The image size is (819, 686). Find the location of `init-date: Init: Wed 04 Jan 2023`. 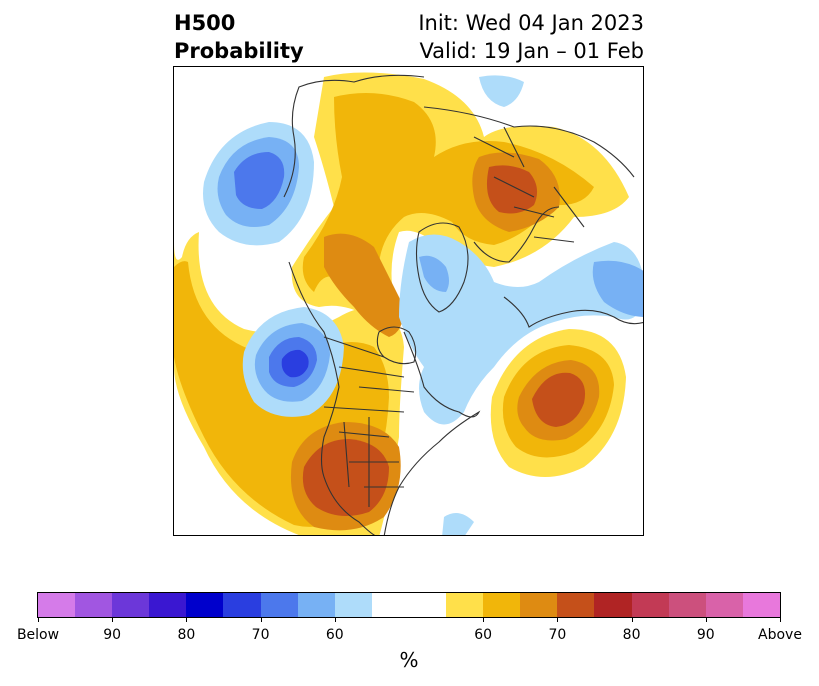

init-date: Init: Wed 04 Jan 2023 is located at coordinates (531, 23).